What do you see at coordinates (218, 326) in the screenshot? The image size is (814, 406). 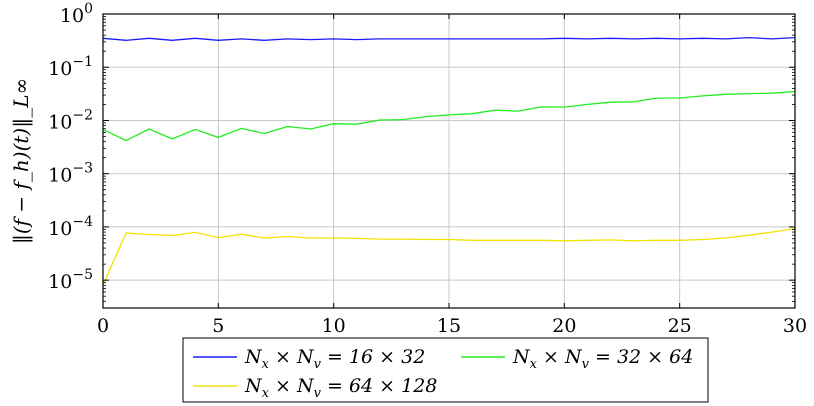 I see `x-tick-label: 5` at bounding box center [218, 326].